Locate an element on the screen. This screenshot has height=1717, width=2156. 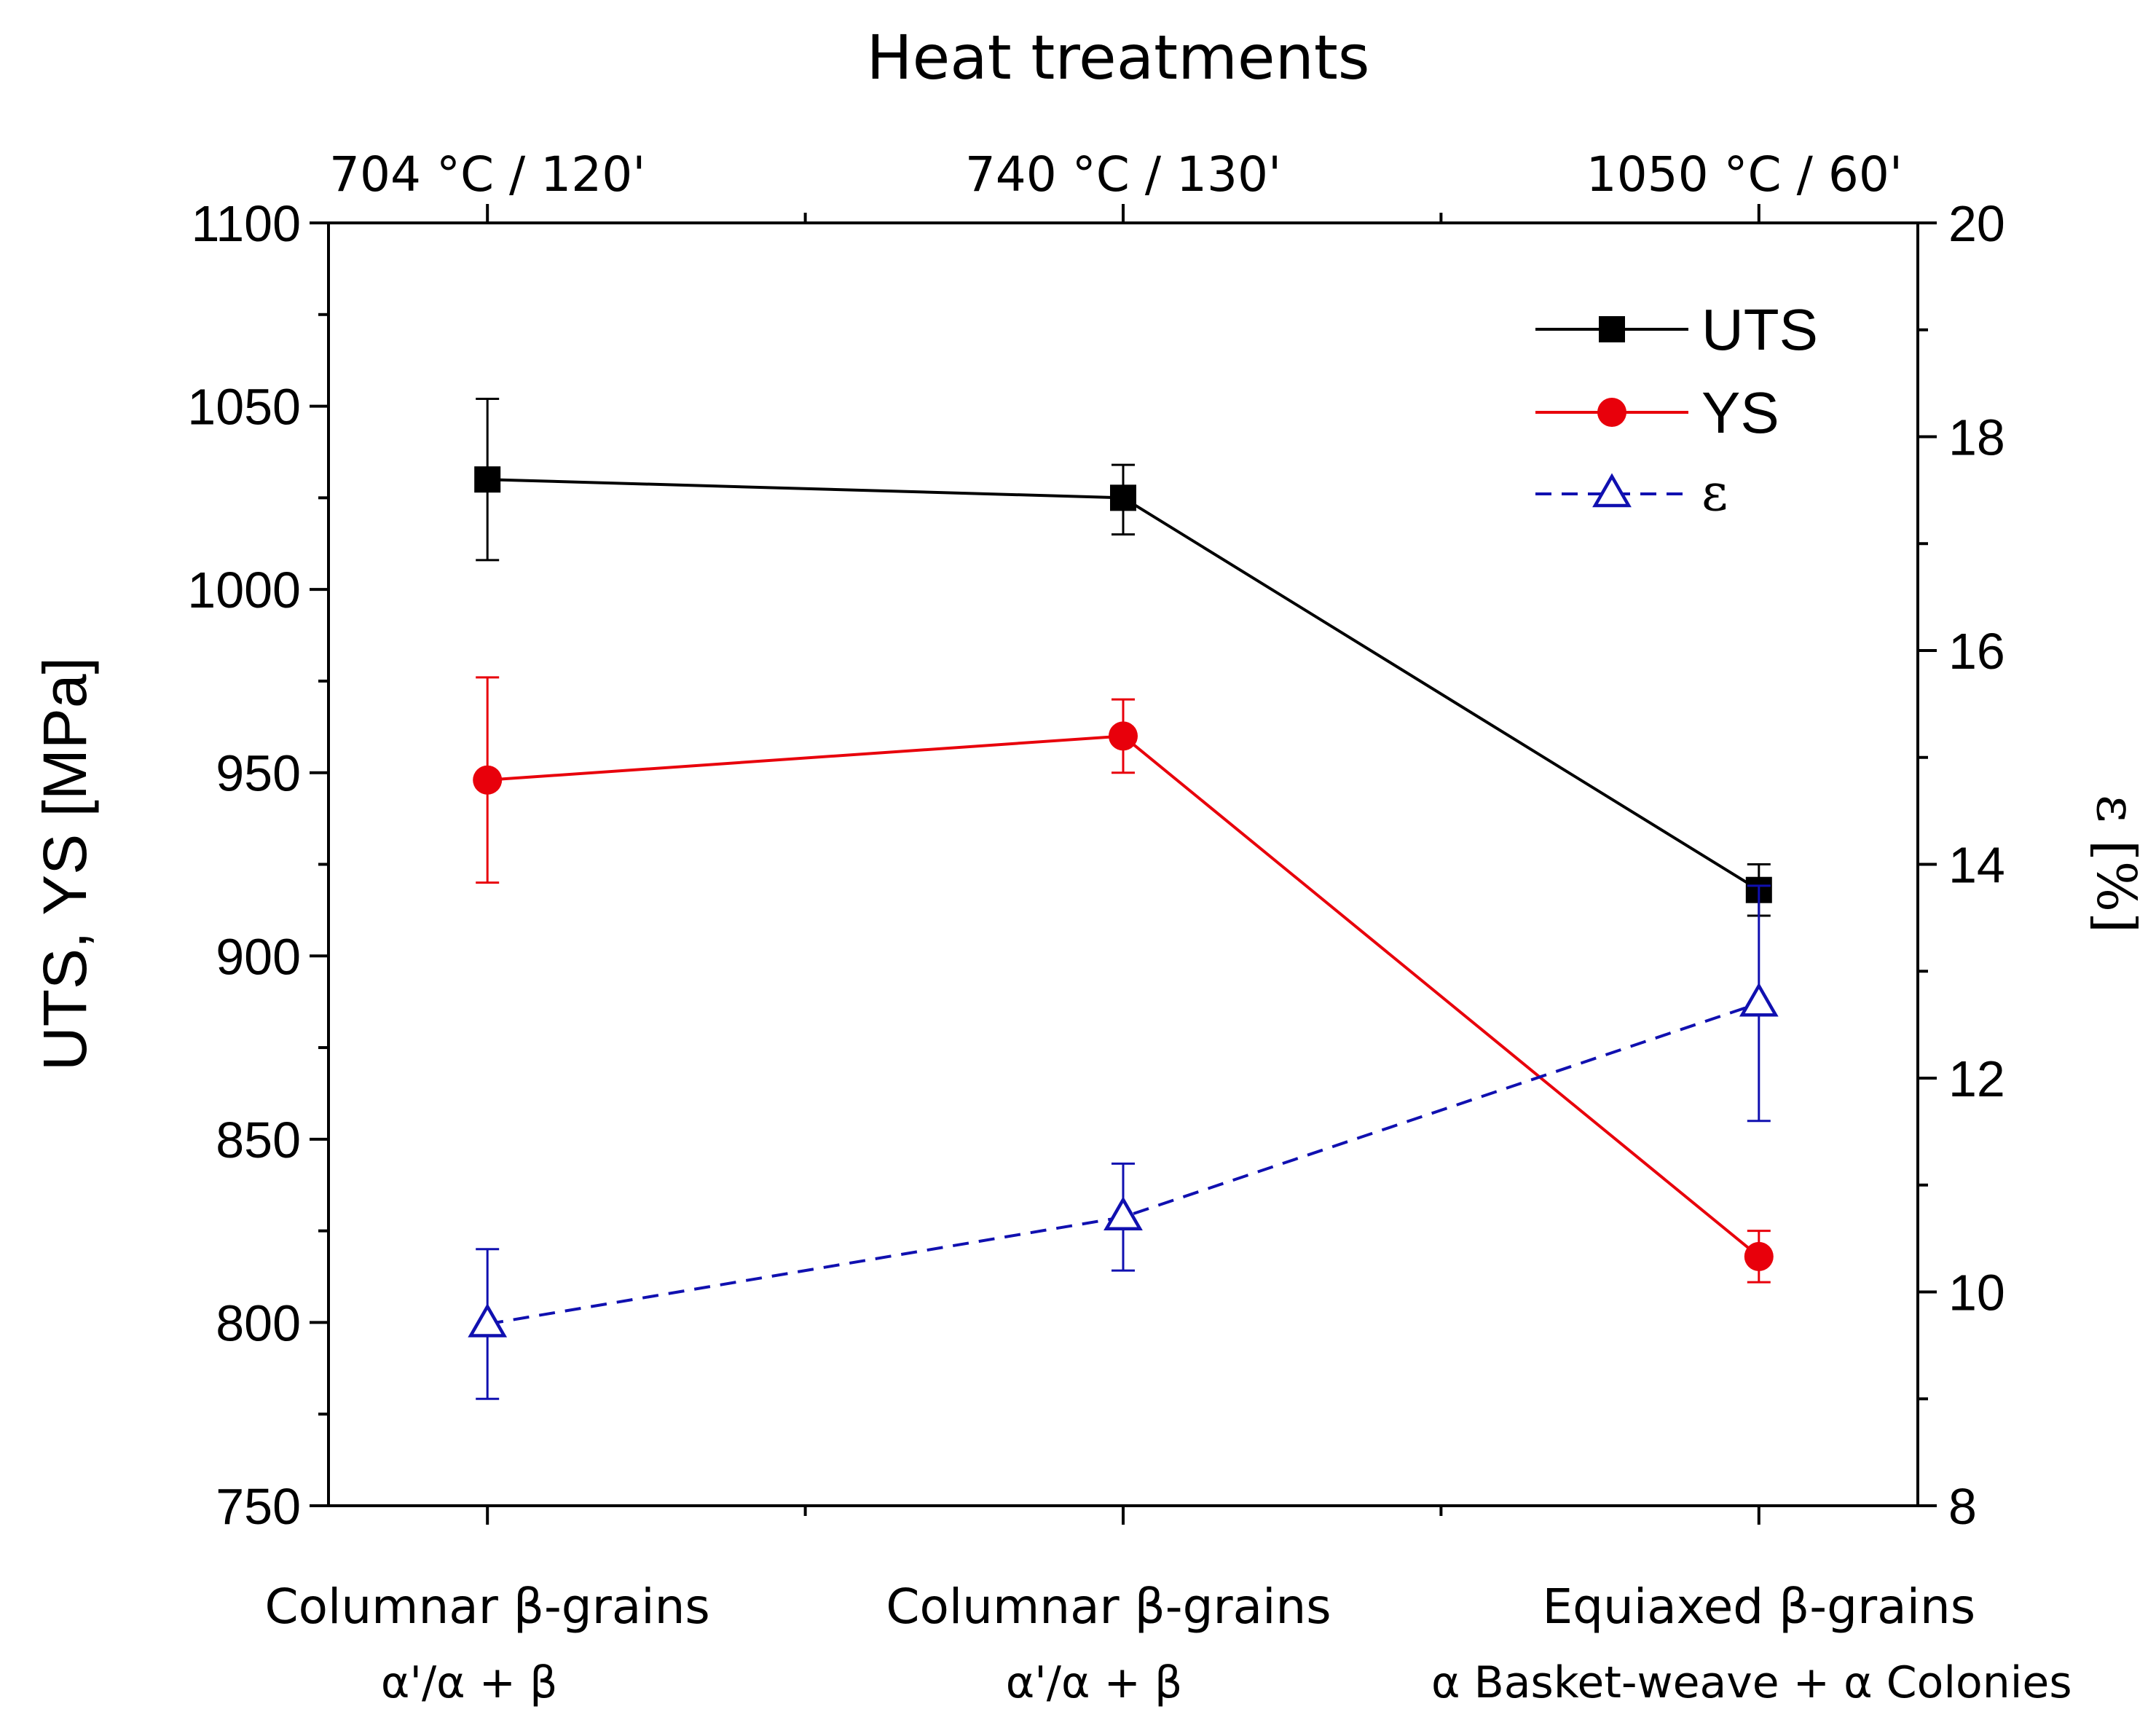
right-tick-label: 18 is located at coordinates (1976, 438).